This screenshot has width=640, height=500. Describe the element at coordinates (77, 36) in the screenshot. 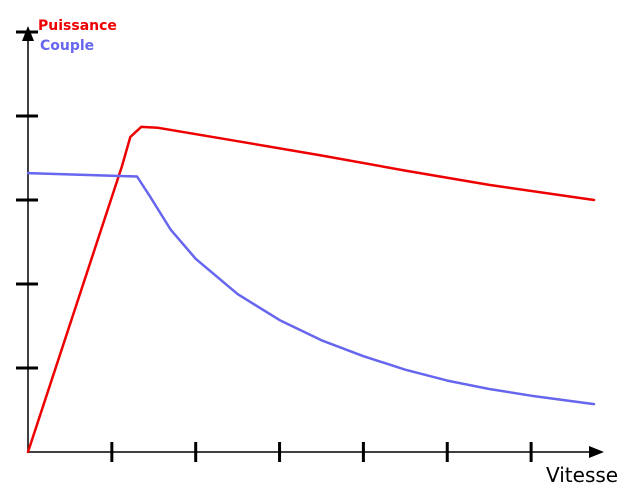

I see `legend: Puissance Couple` at that location.